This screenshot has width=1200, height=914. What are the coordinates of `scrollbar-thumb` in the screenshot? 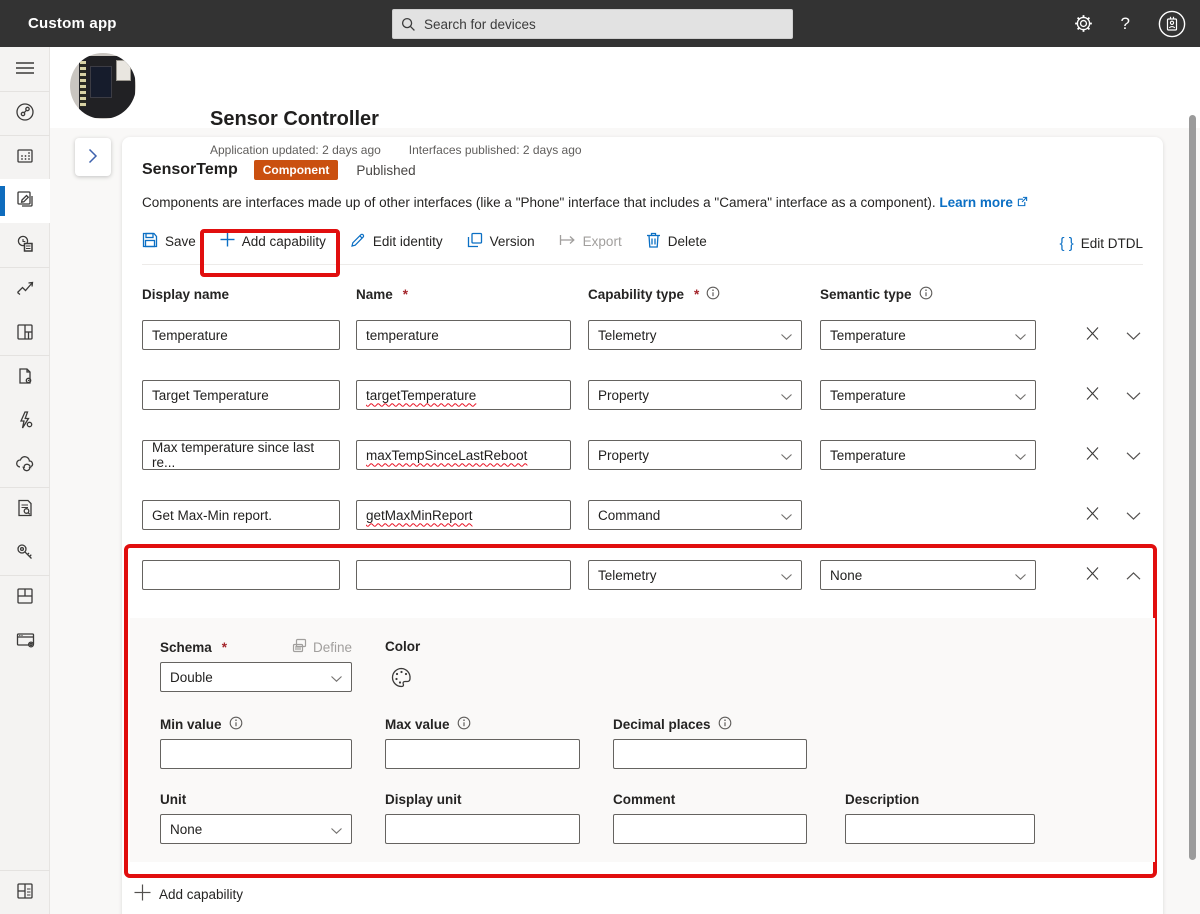 It's located at (1192, 487).